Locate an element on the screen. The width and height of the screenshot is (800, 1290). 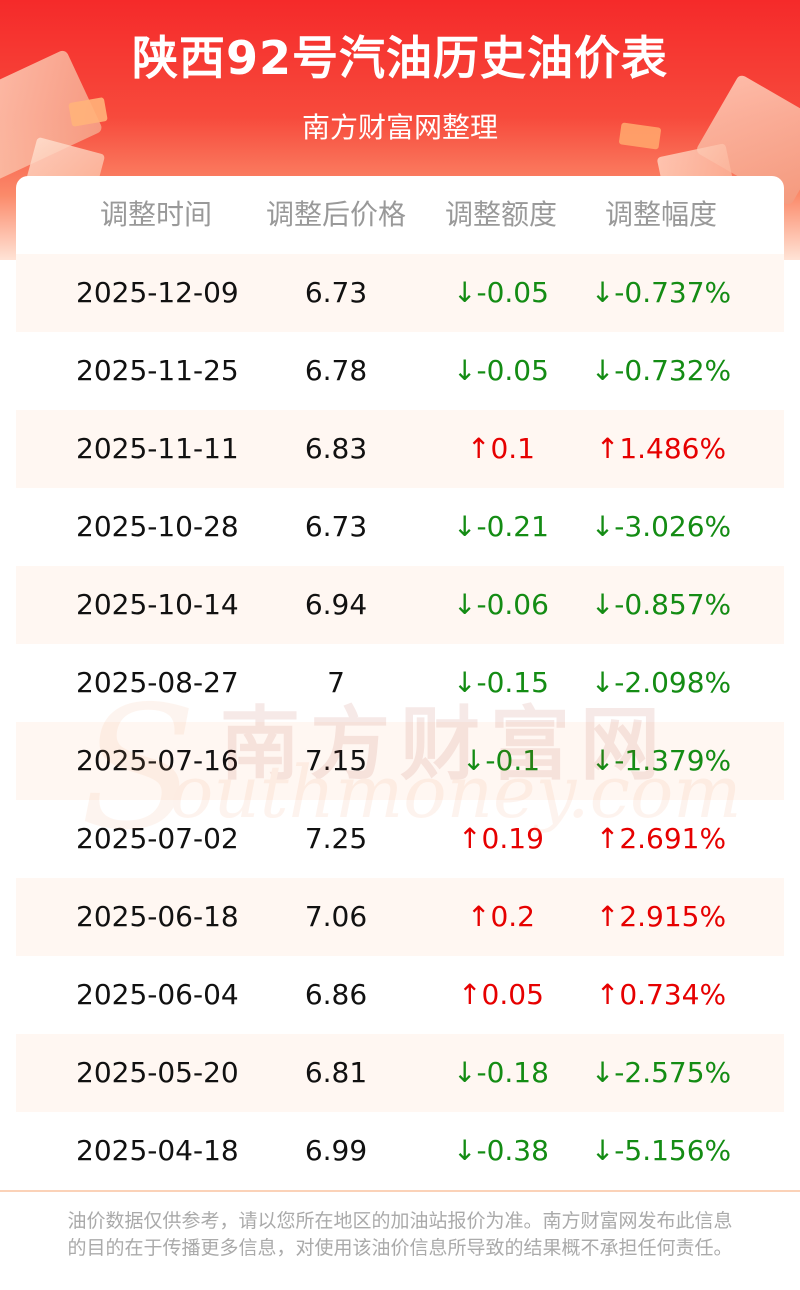
cell-date: 2025-05-20 is located at coordinates (157, 1072).